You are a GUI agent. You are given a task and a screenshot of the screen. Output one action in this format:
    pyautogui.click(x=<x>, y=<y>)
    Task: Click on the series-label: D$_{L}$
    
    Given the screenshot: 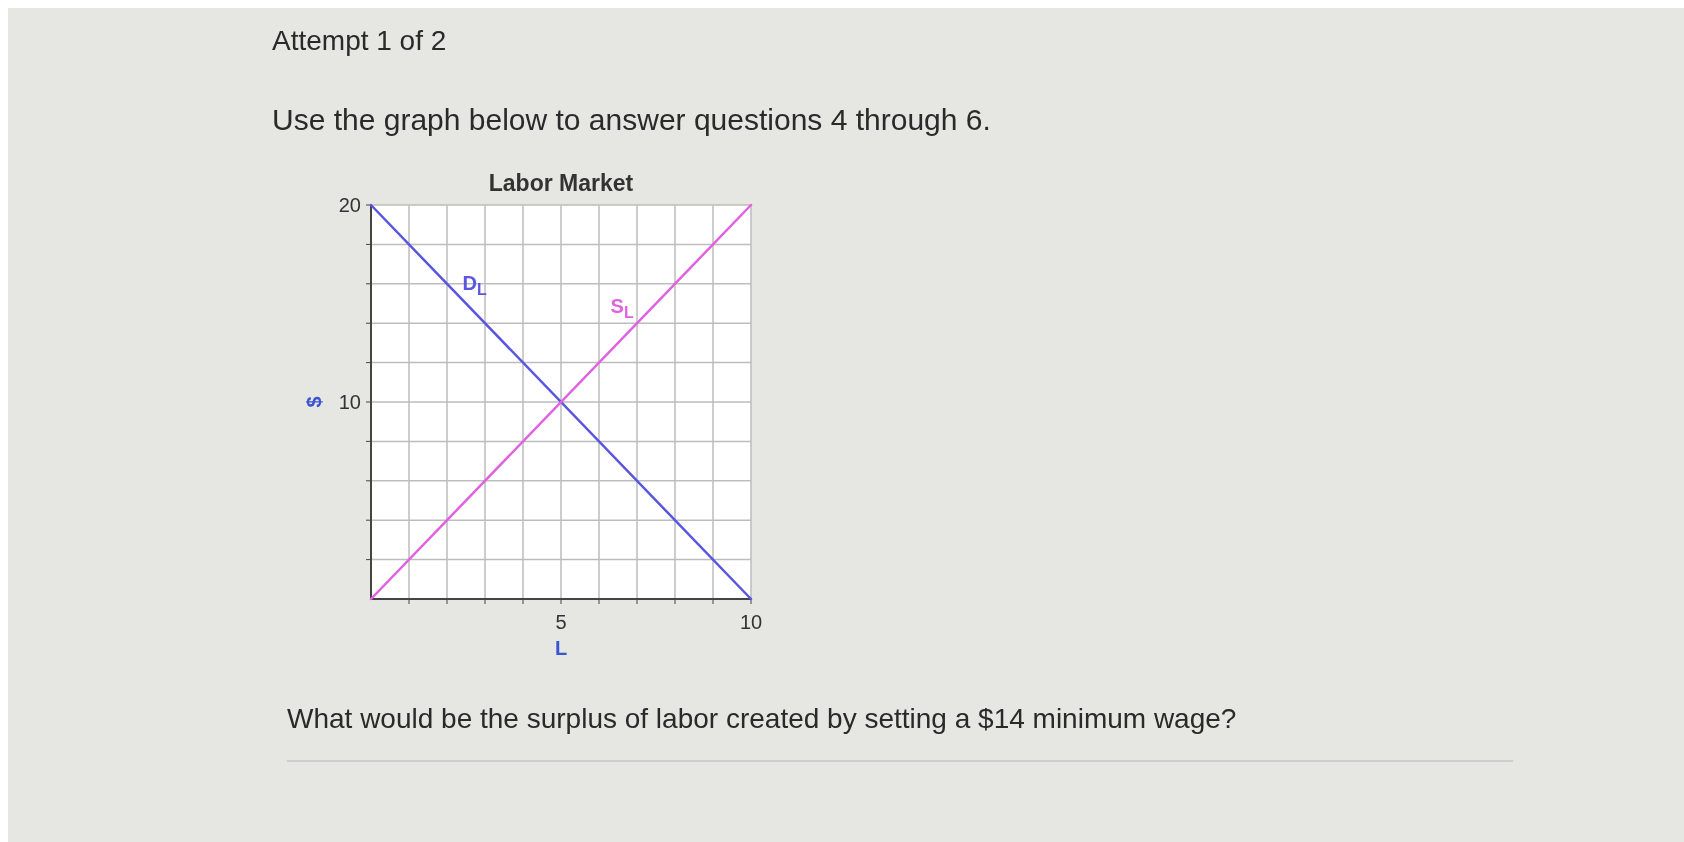 What is the action you would take?
    pyautogui.click(x=475, y=284)
    